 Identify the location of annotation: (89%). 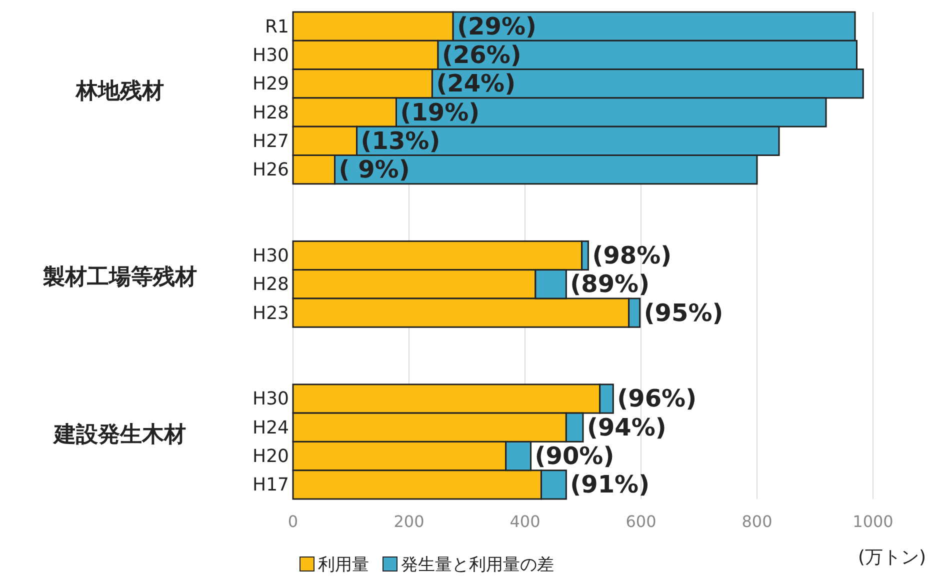
(610, 284).